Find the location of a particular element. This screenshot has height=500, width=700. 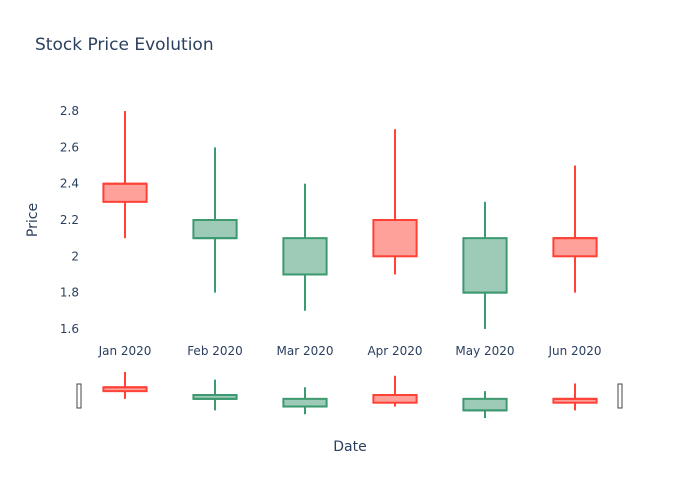

x-tick-label: Mar 2020 is located at coordinates (305, 351).